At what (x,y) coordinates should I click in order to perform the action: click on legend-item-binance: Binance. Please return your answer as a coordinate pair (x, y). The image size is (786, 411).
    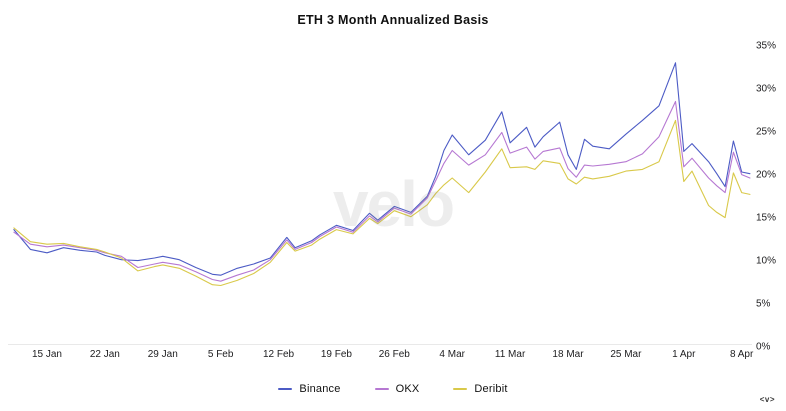
    Looking at the image, I should click on (309, 389).